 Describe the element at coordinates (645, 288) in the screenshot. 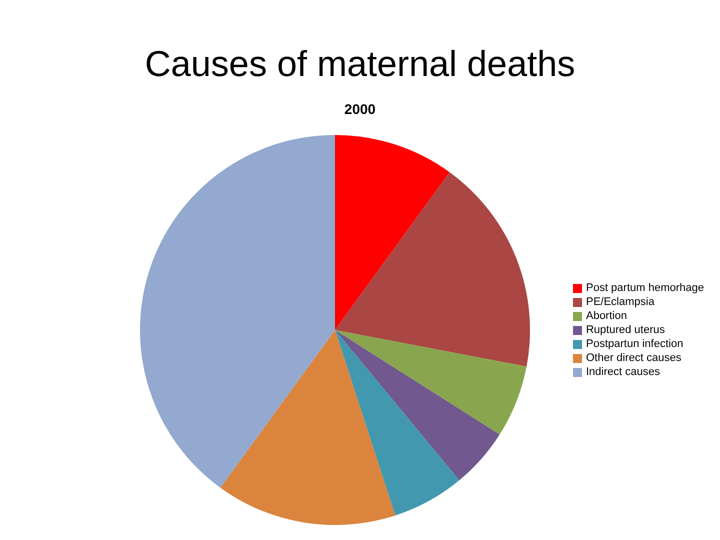

I see `legend-label: Post partum hemorhage` at that location.